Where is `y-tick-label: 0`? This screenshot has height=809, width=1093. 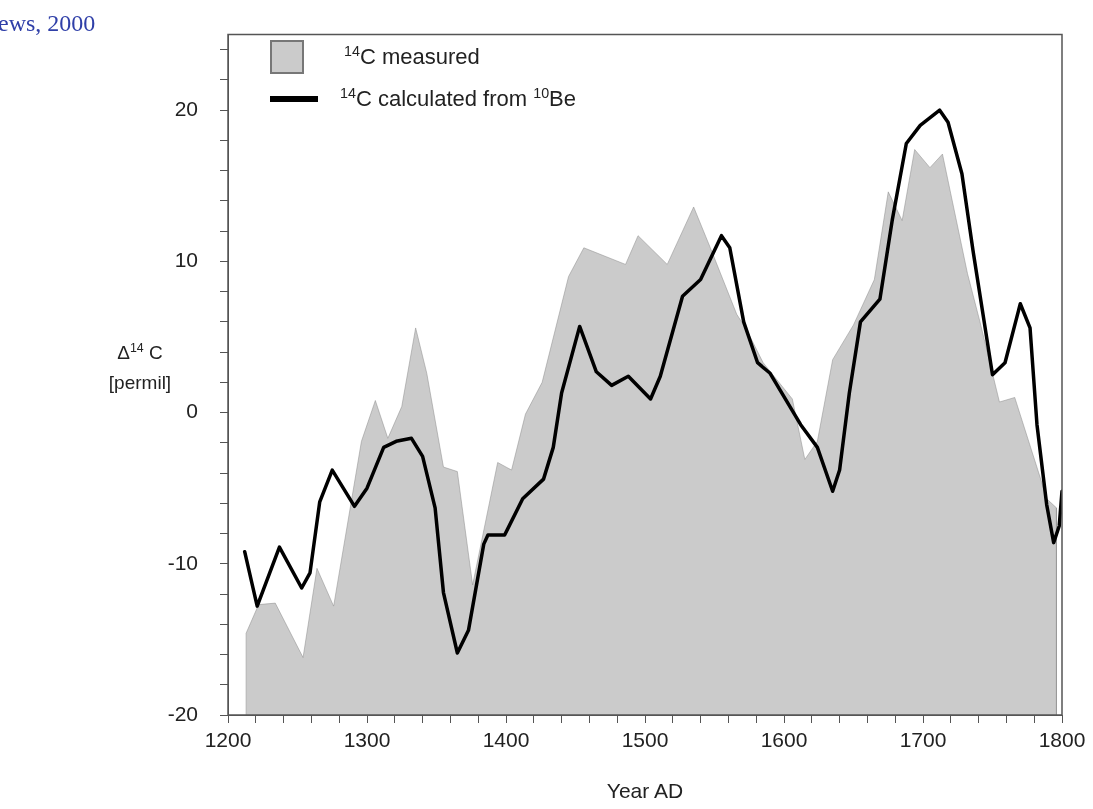 y-tick-label: 0 is located at coordinates (192, 411).